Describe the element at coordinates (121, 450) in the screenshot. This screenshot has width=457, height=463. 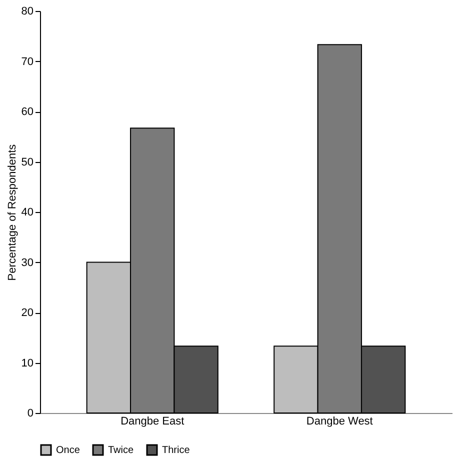
I see `legend-label: Twice` at that location.